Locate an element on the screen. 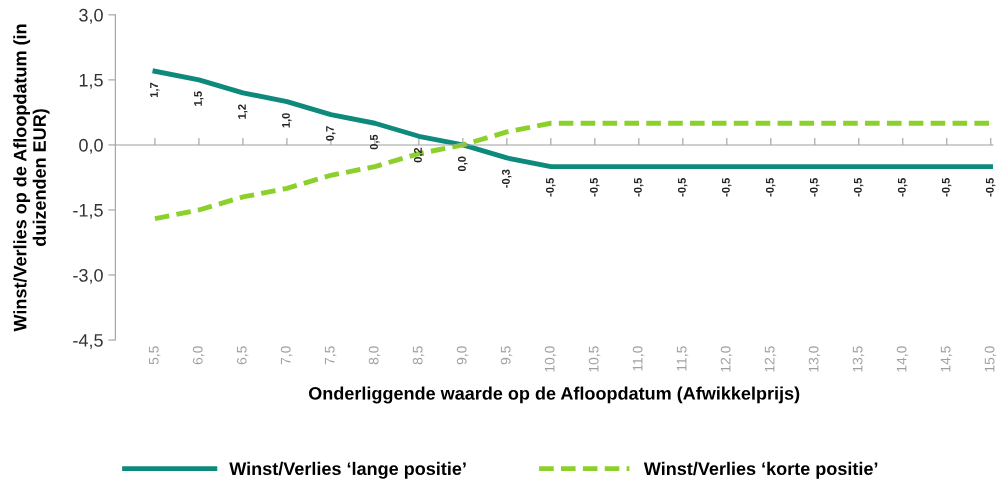 The width and height of the screenshot is (1003, 495). legend-label: Winst/Verlies ‘lange positie’ is located at coordinates (347, 470).